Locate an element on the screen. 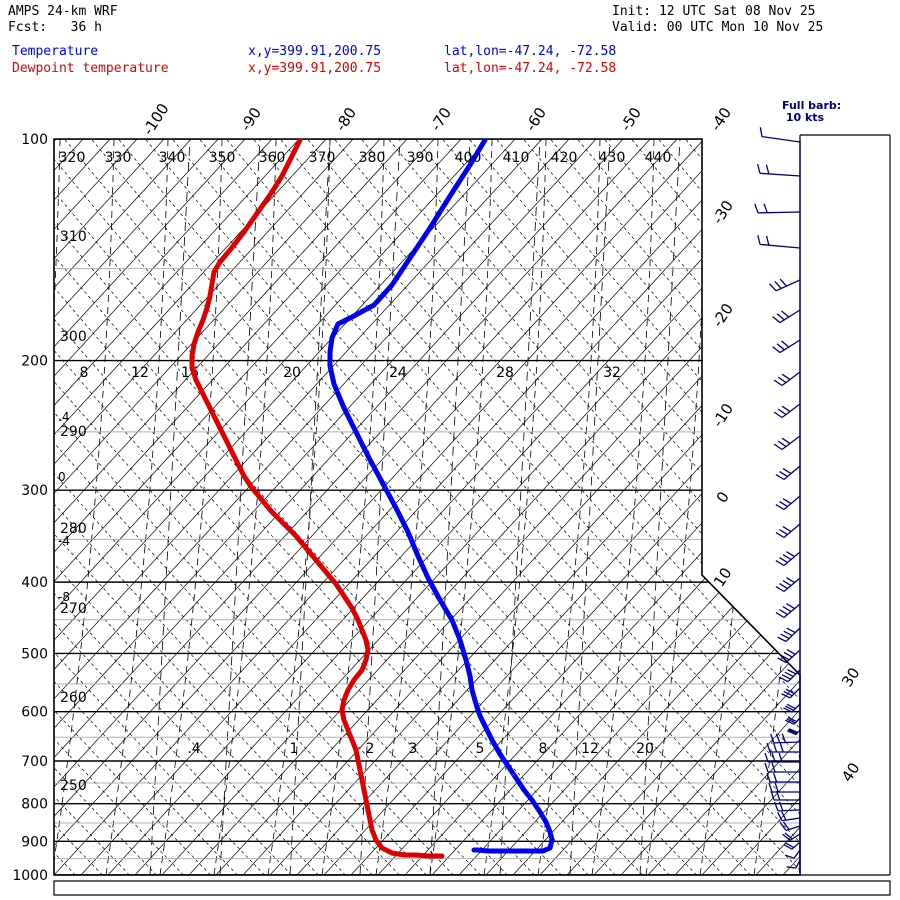 The width and height of the screenshot is (900, 900). mixing-ratio-label-700: 5 is located at coordinates (480, 749).